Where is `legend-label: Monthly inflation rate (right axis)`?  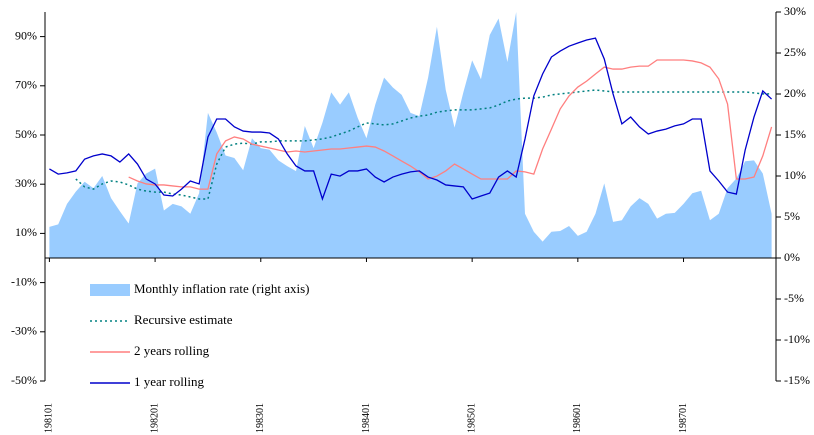
legend-label: Monthly inflation rate (right axis) is located at coordinates (221, 288).